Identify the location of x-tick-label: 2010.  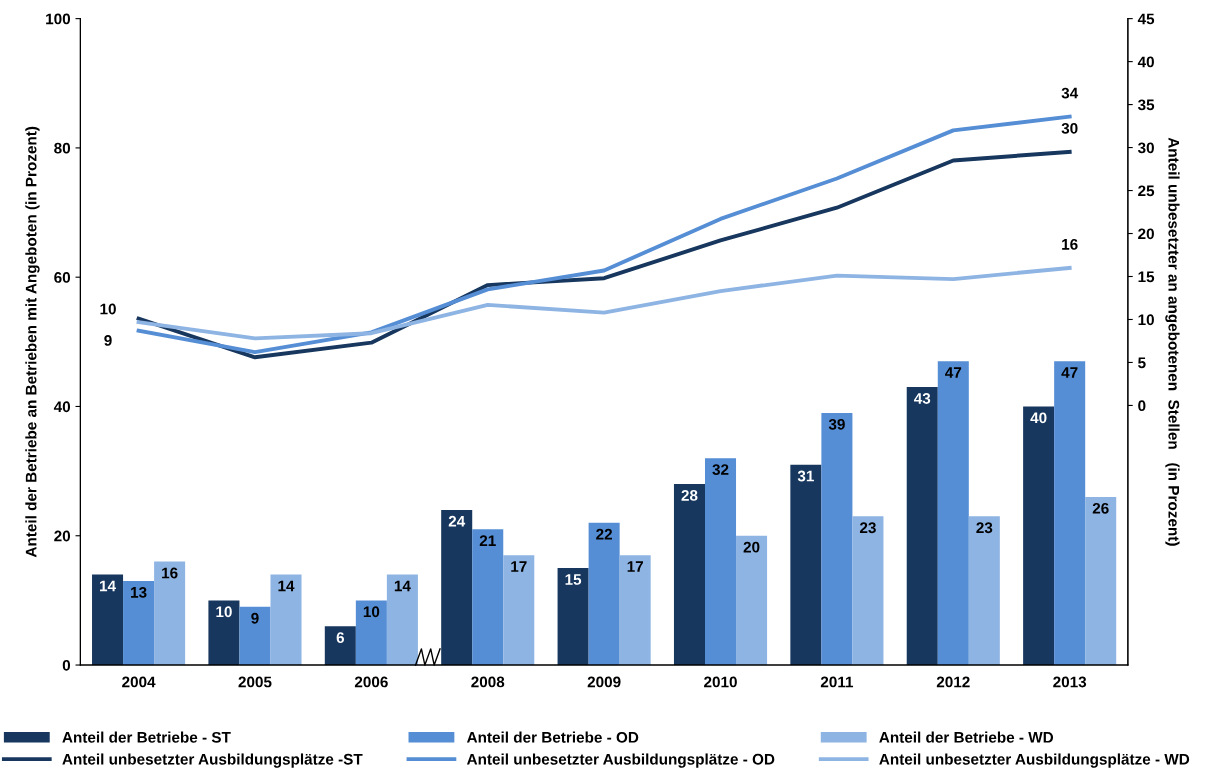
(720, 682).